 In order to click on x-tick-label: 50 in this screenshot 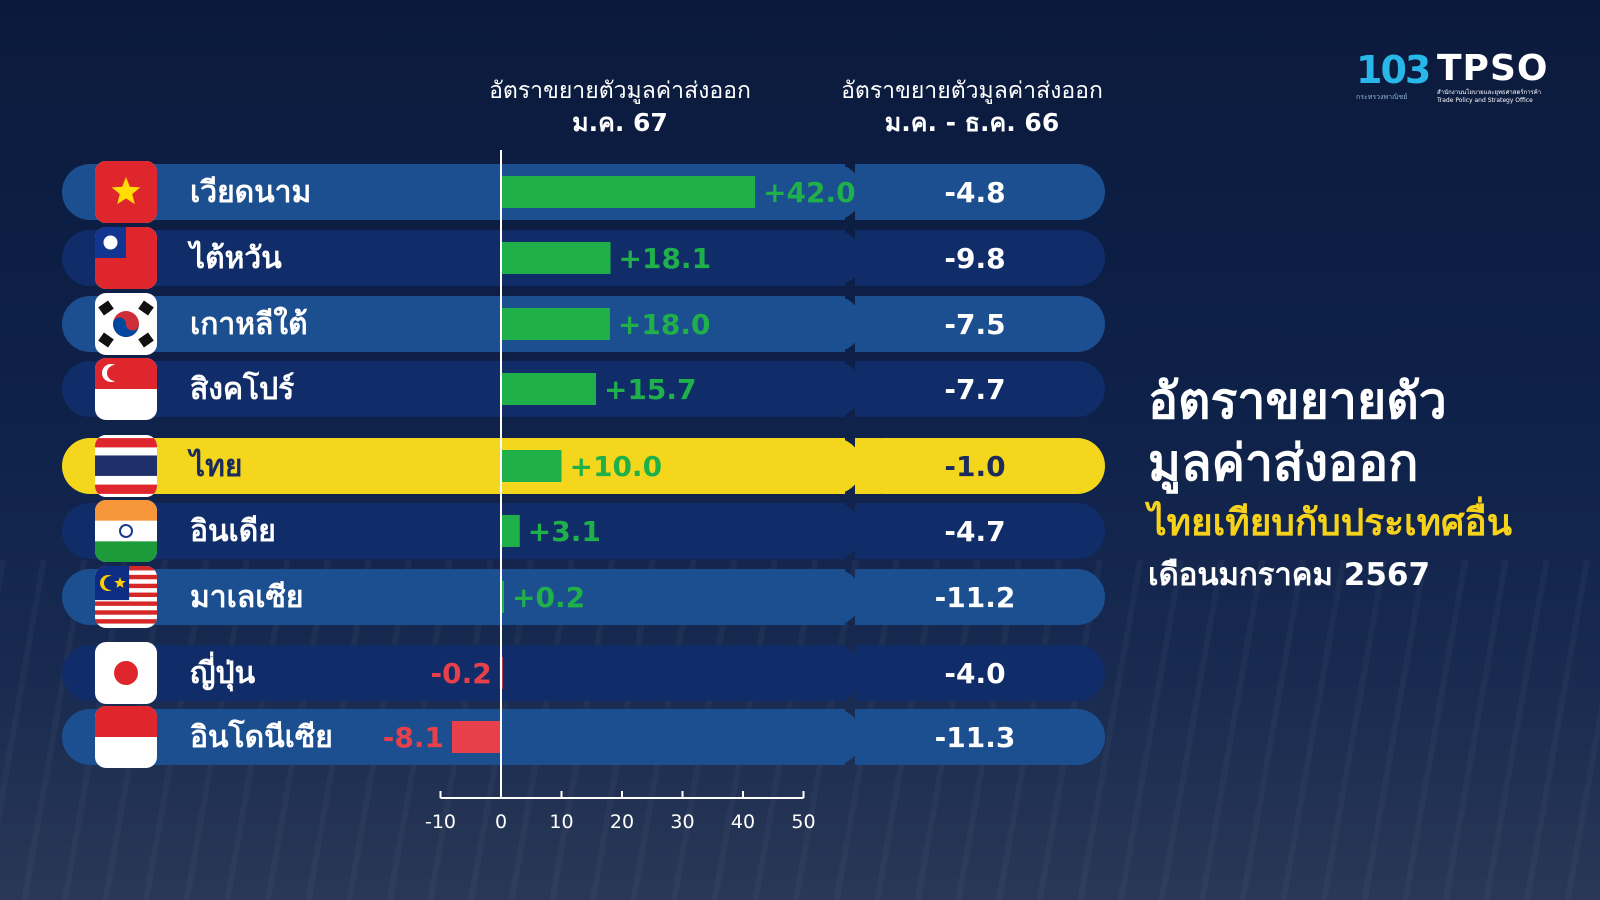, I will do `click(803, 822)`.